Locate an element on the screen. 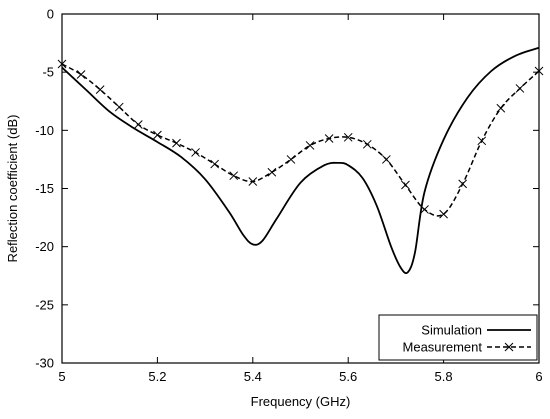 This screenshot has height=419, width=550. legend-label-simulation: Simulation is located at coordinates (451, 330).